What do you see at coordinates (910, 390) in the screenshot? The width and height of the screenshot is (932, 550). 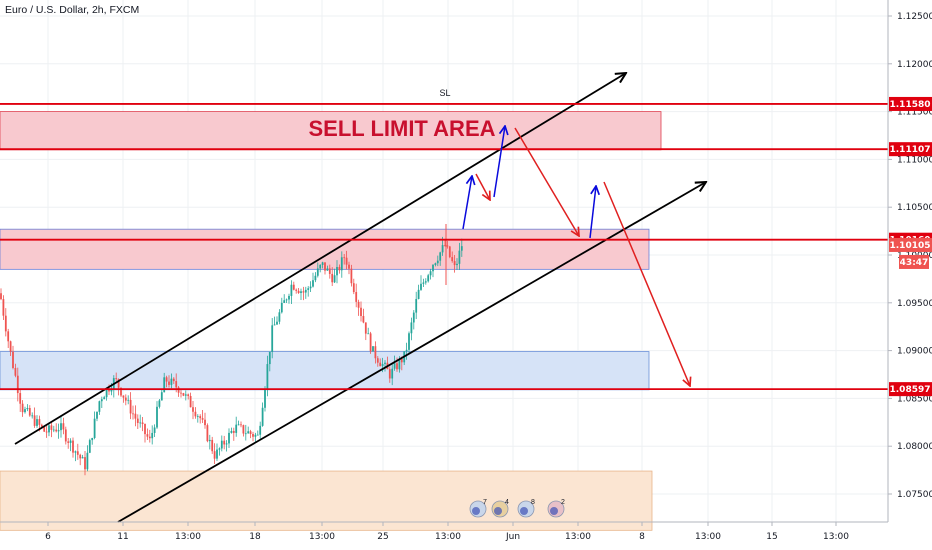 I see `level-badge-label: 1.08597` at bounding box center [910, 390].